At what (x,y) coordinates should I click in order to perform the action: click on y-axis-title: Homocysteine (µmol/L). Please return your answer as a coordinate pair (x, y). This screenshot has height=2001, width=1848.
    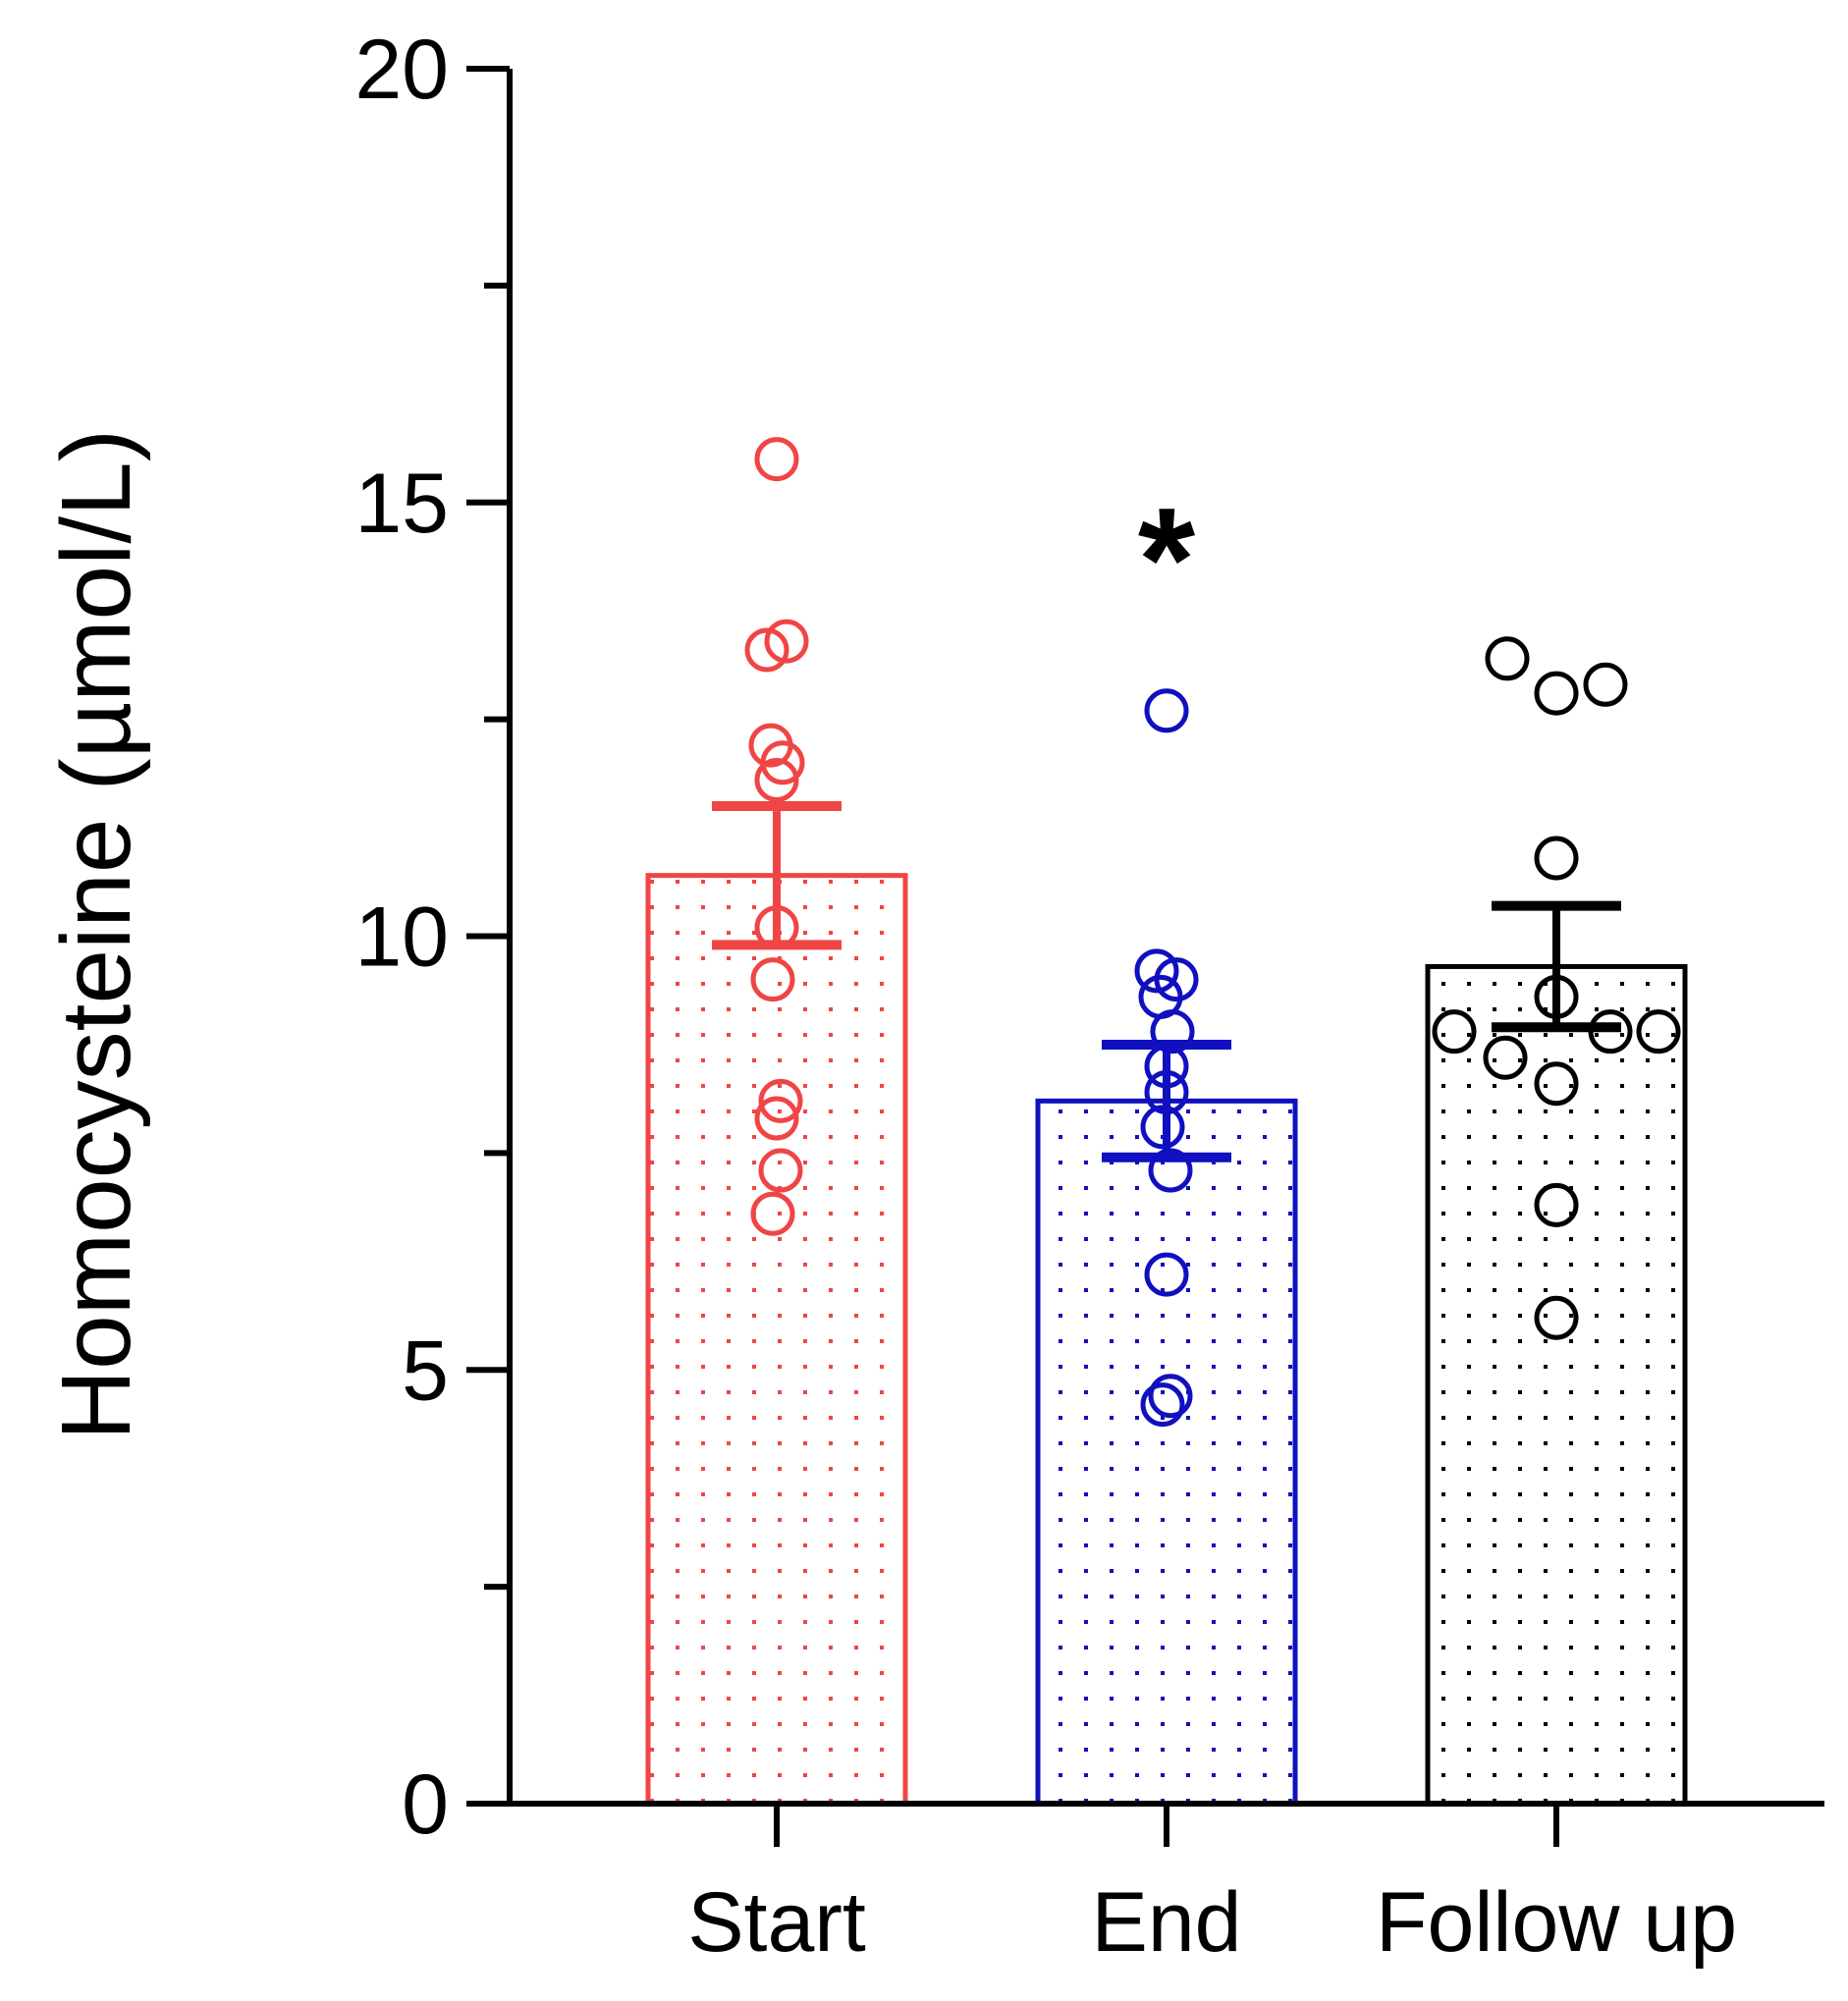
    Looking at the image, I should click on (96, 934).